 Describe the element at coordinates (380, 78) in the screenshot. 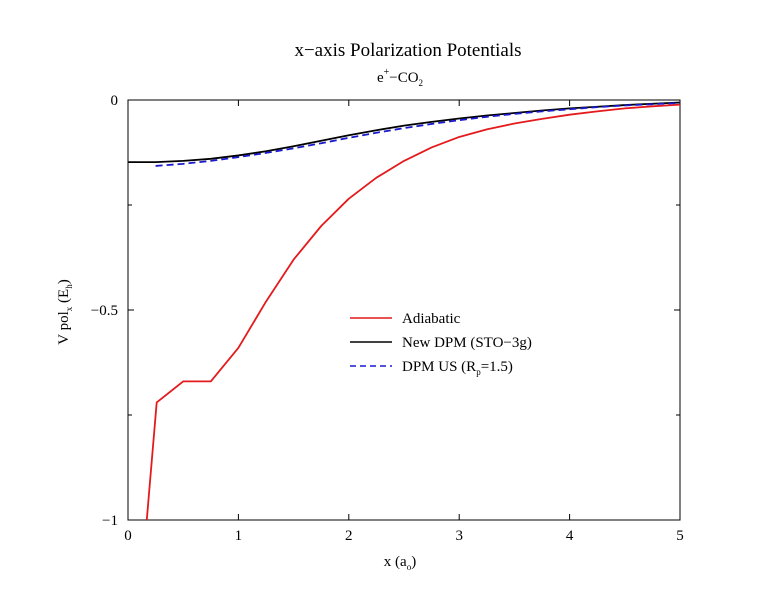

I see `subtitle-base: e` at that location.